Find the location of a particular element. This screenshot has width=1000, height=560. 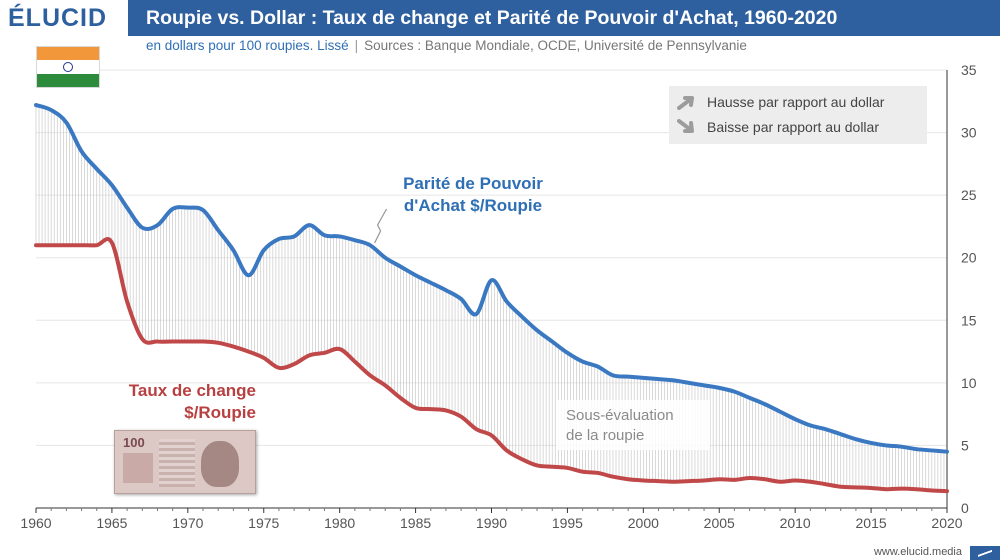

x-tick-label: 1965 is located at coordinates (111, 523).